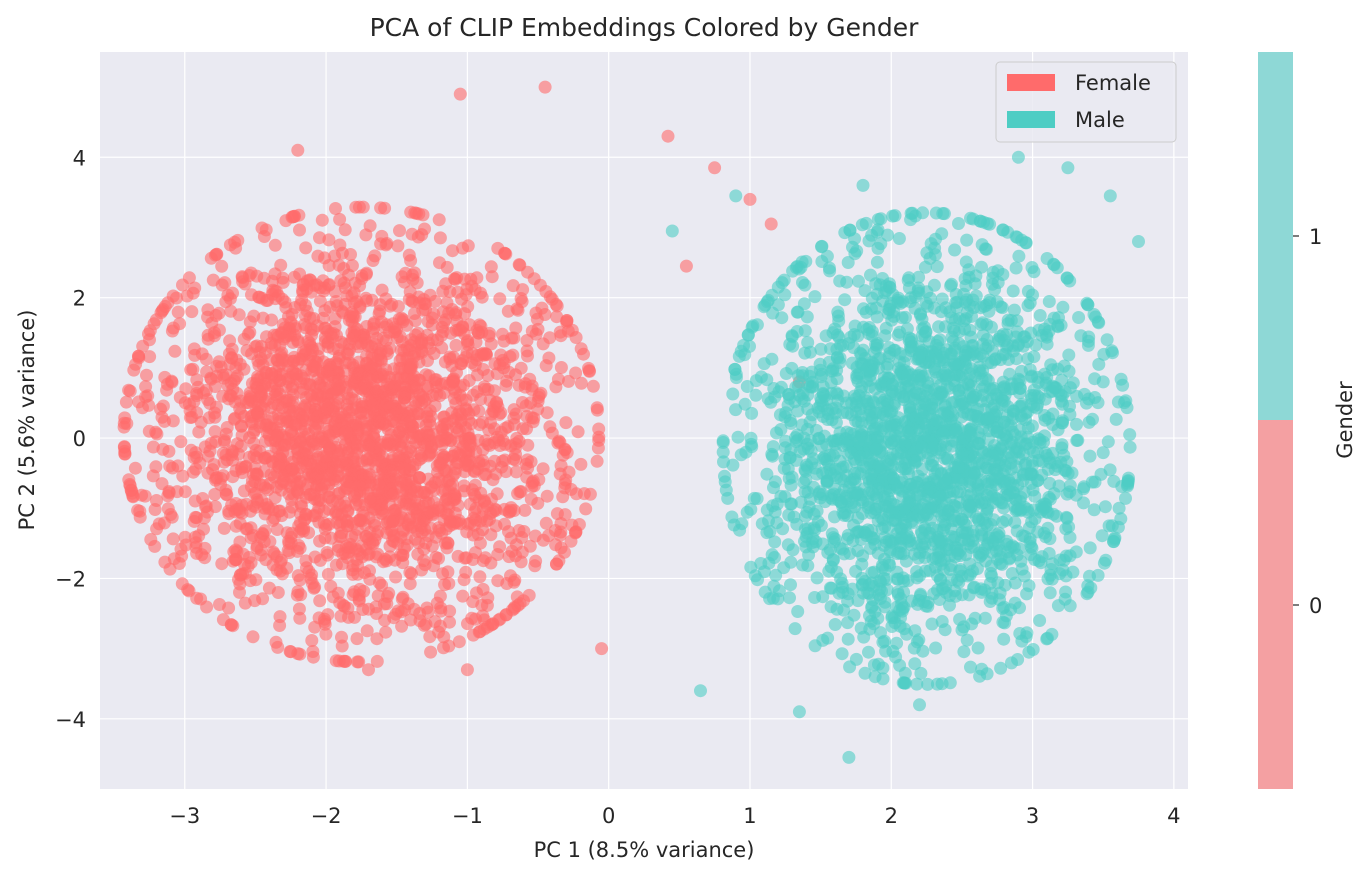 The height and width of the screenshot is (876, 1371). What do you see at coordinates (749, 816) in the screenshot?
I see `x-tick-label: 1` at bounding box center [749, 816].